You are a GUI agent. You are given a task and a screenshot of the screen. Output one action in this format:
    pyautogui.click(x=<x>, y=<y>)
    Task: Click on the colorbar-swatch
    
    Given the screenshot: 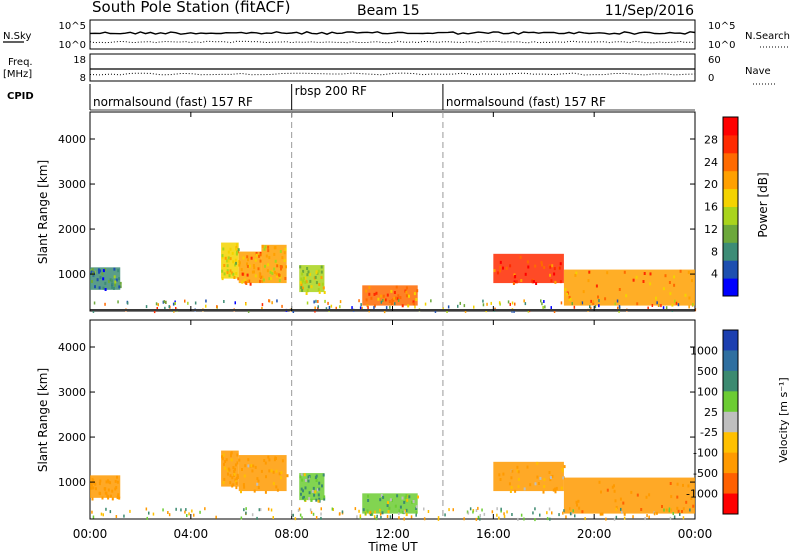 What is the action you would take?
    pyautogui.click(x=730, y=443)
    